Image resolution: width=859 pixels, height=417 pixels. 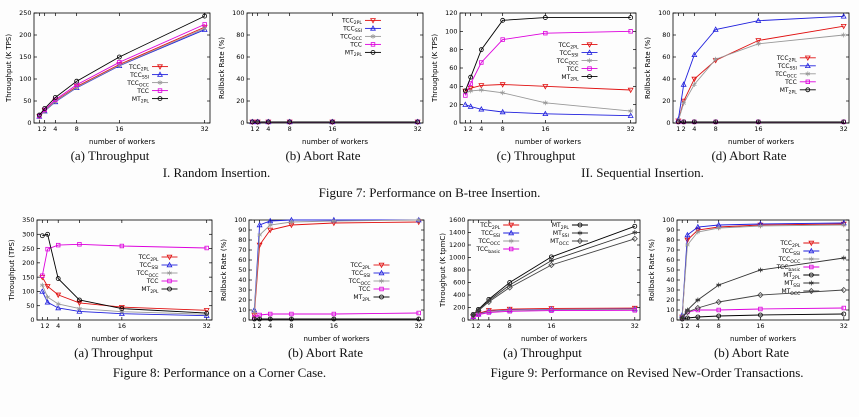 What do you see at coordinates (216, 172) in the screenshot?
I see `group-label-random-insertion: I. Random Insertion.` at bounding box center [216, 172].